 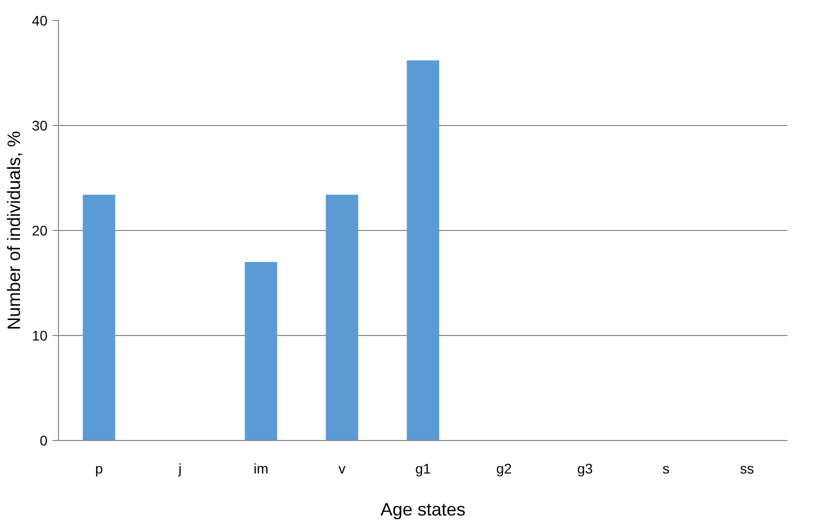 What do you see at coordinates (423, 510) in the screenshot?
I see `x-axis-title: Age states` at bounding box center [423, 510].